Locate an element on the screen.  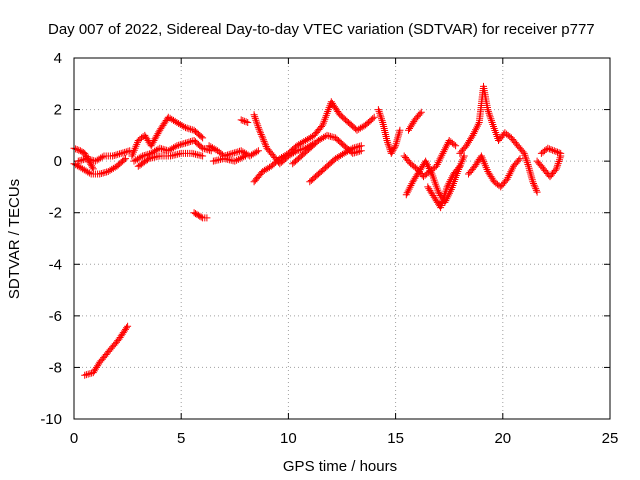
x-tick-label: 10 is located at coordinates (288, 438).